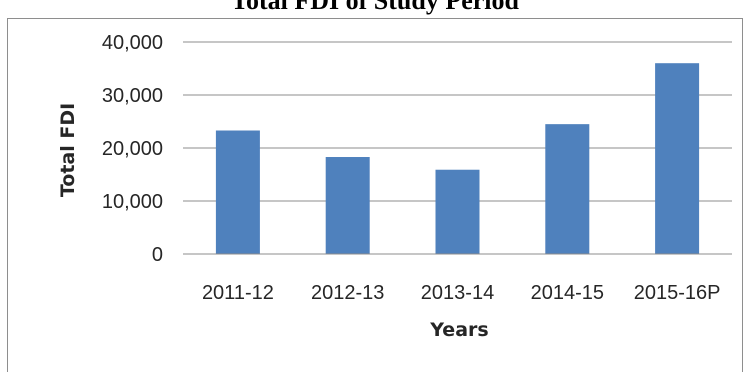  What do you see at coordinates (458, 330) in the screenshot?
I see `x-axis-title: Years` at bounding box center [458, 330].